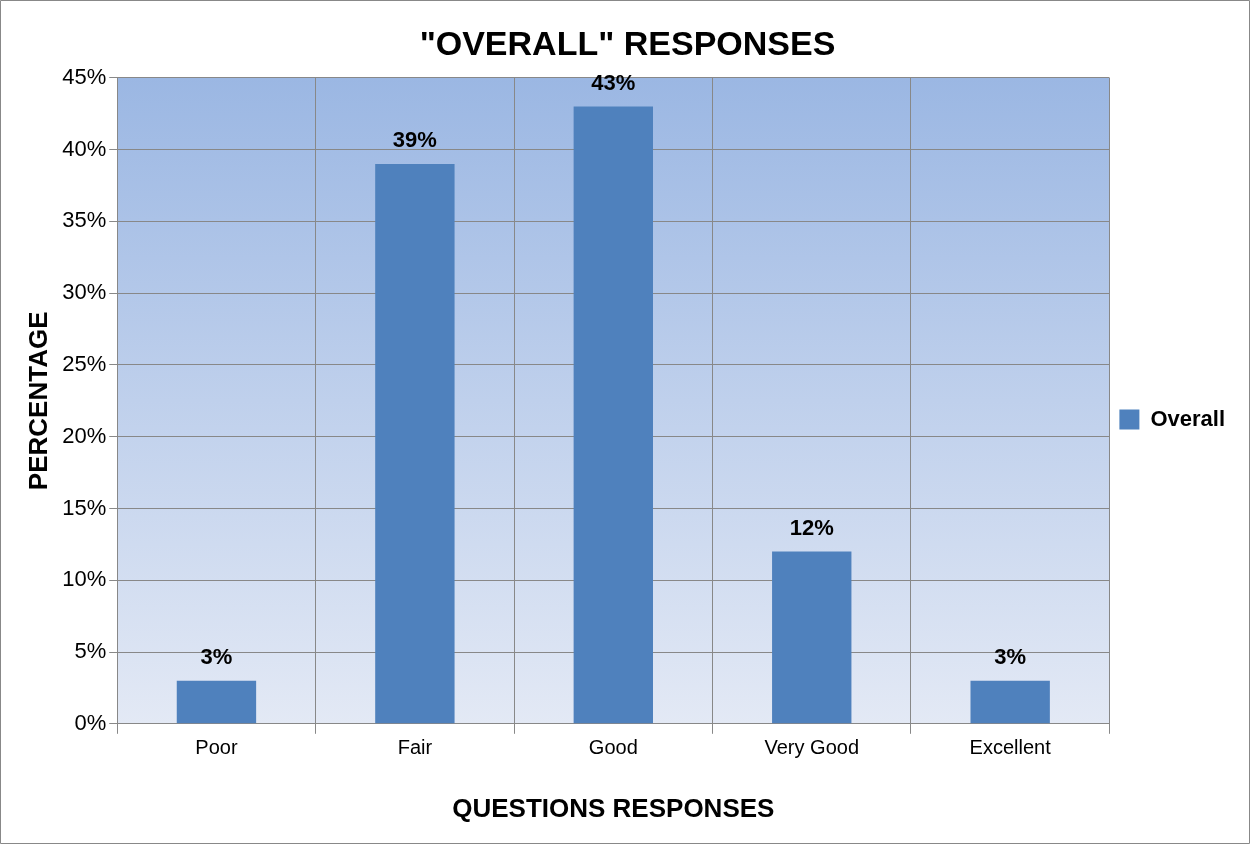  What do you see at coordinates (84, 435) in the screenshot?
I see `y-tick-label: 20%` at bounding box center [84, 435].